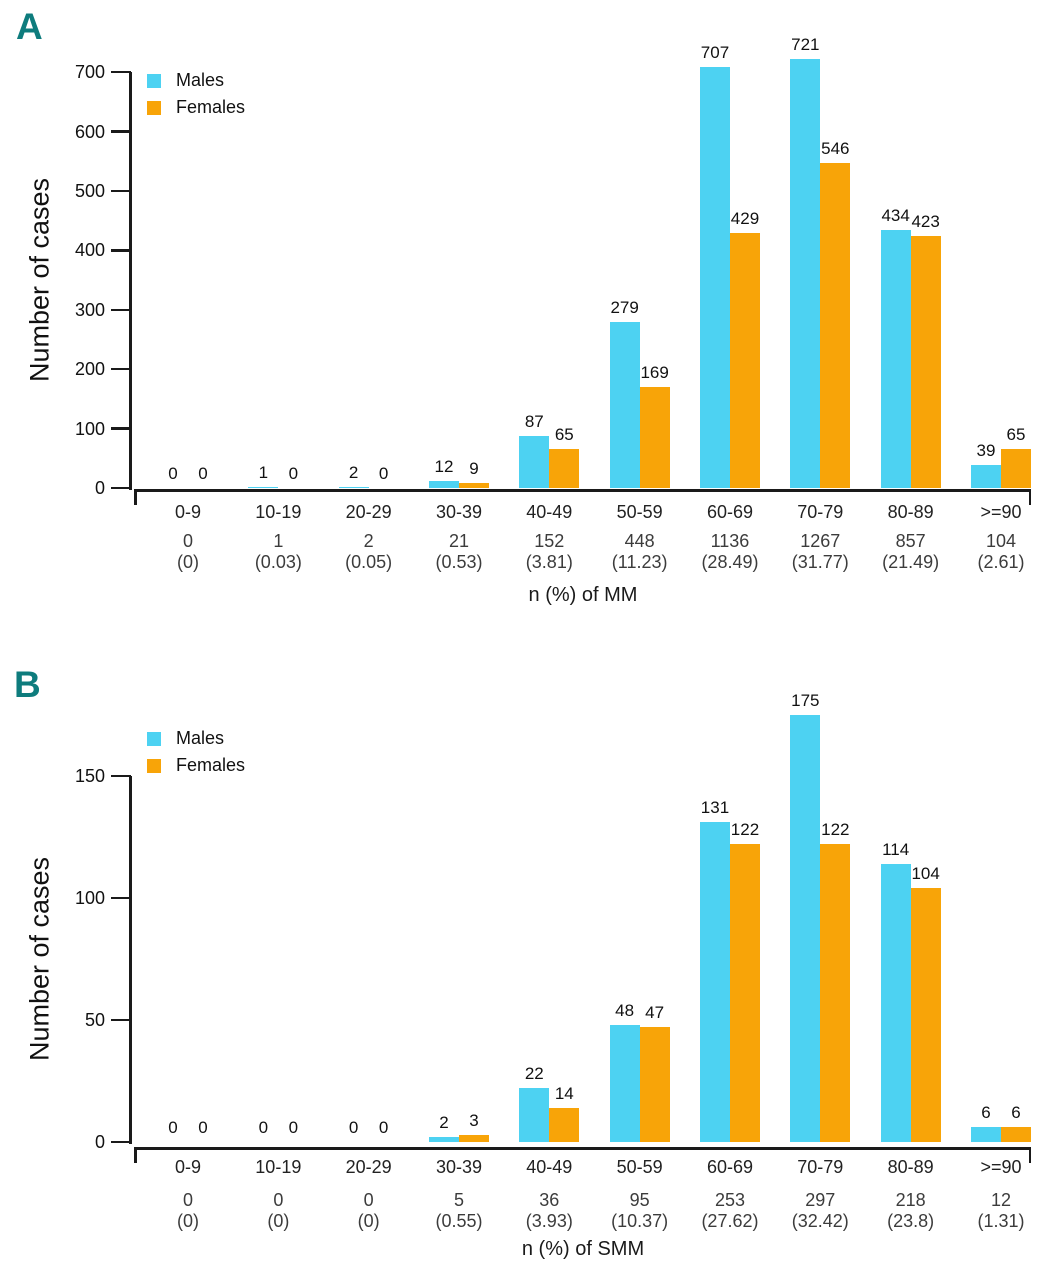 The height and width of the screenshot is (1280, 1051). I want to click on legend-item-males: Males, so click(196, 80).